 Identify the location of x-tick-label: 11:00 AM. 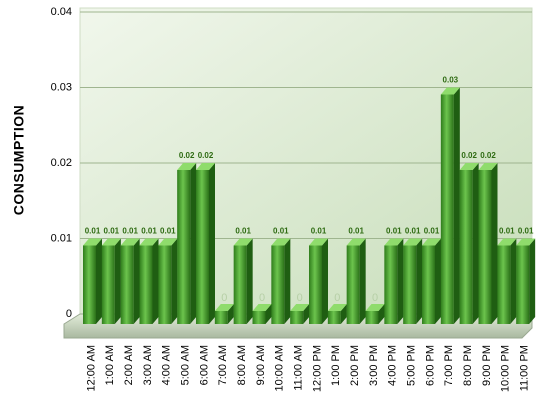
(299, 368).